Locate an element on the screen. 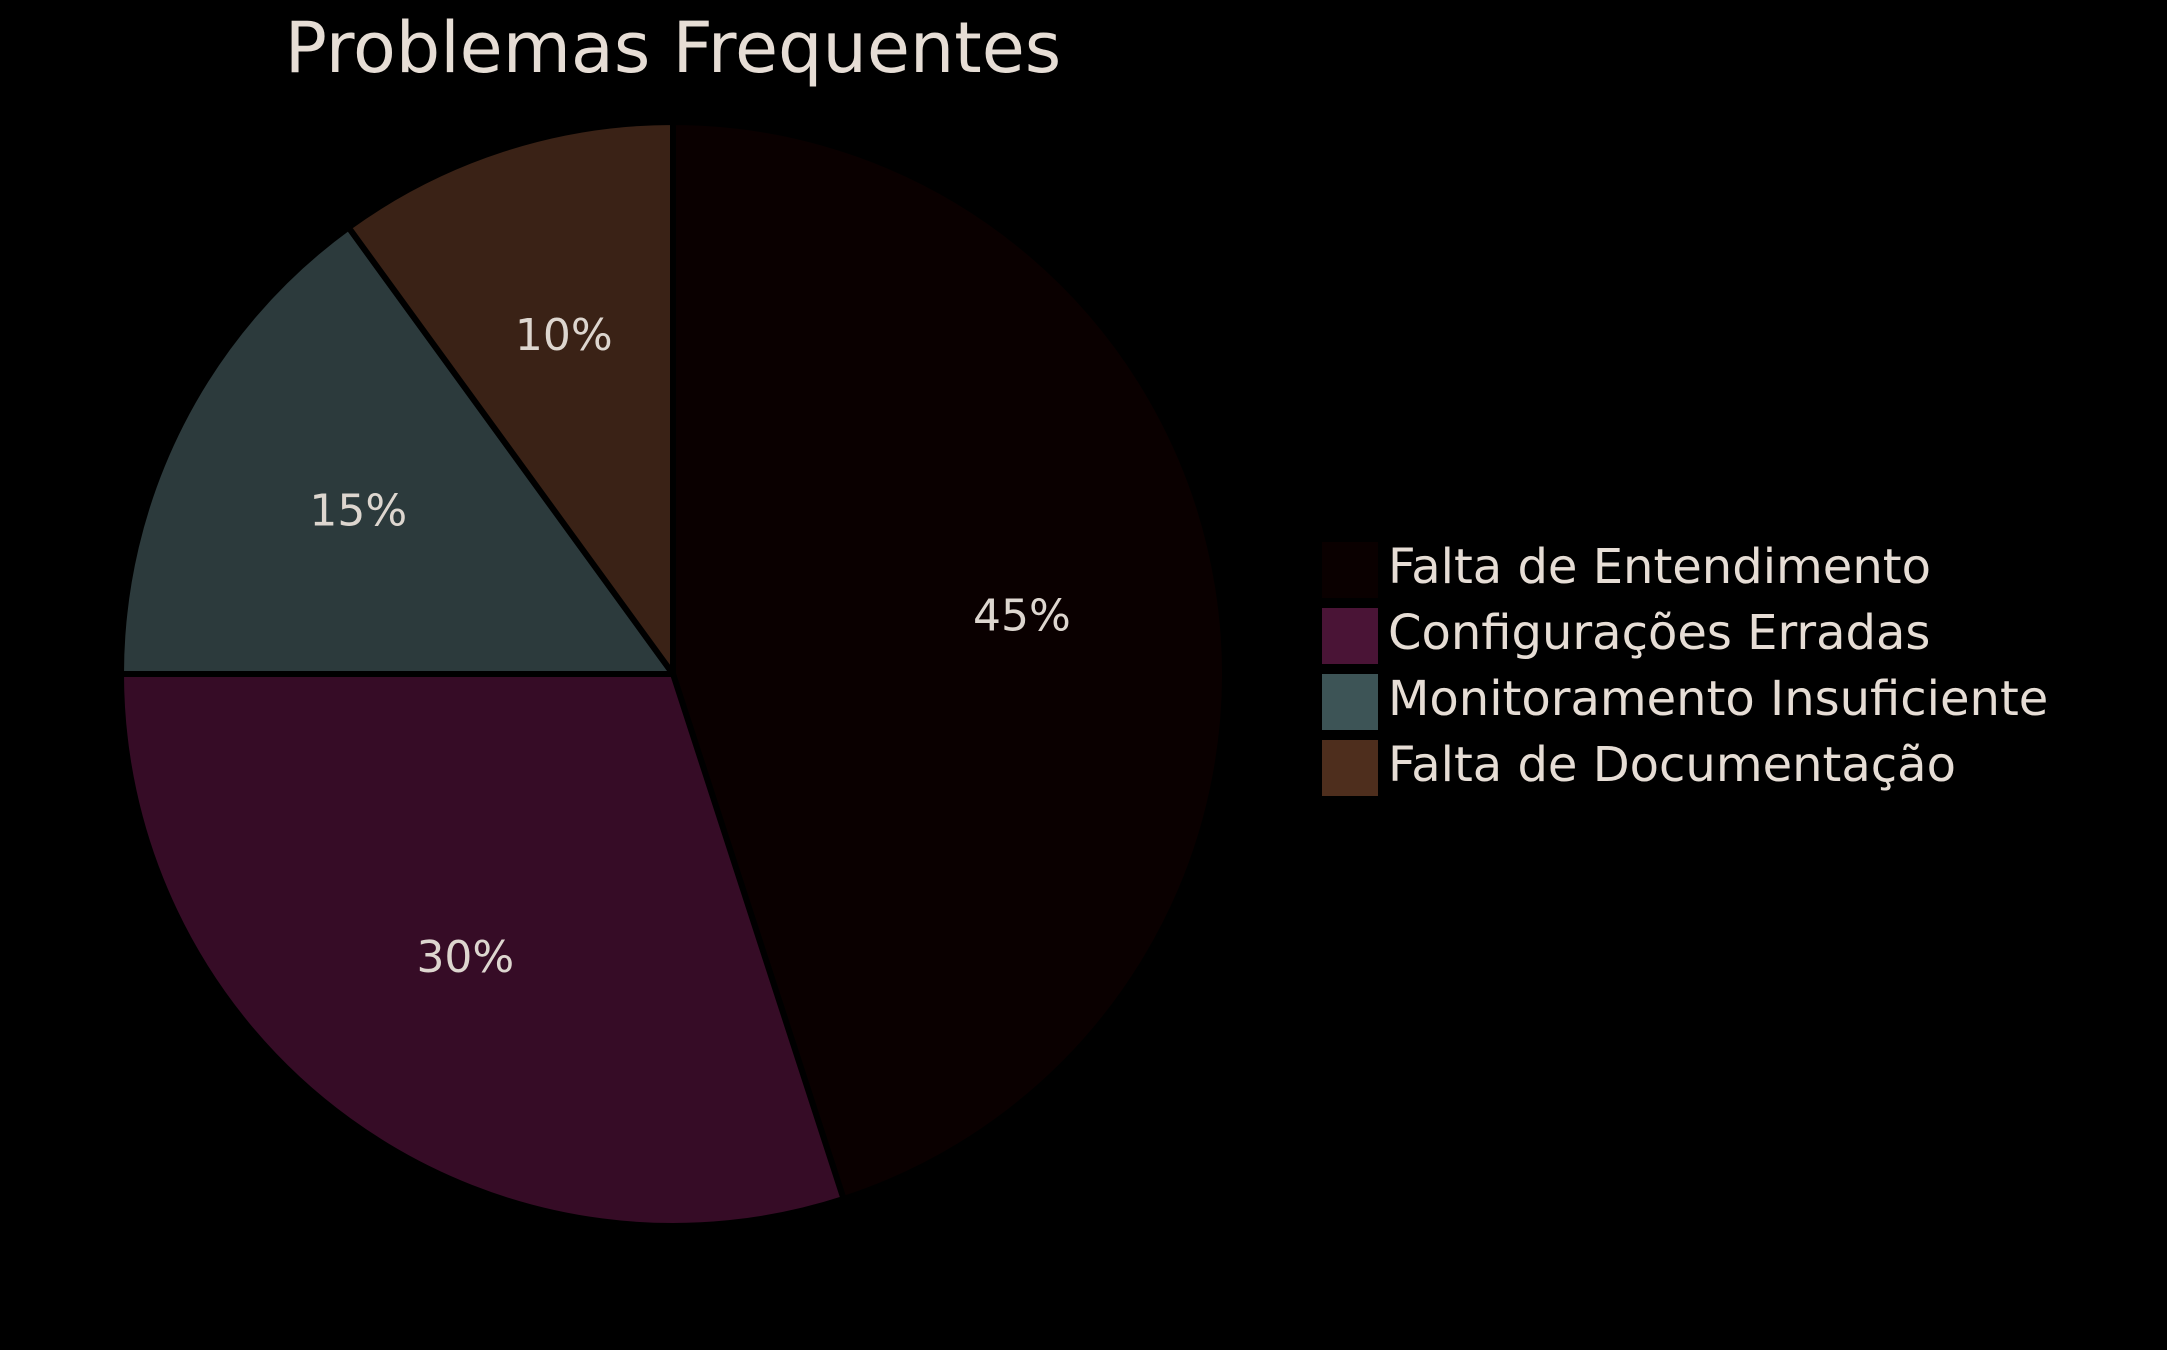 The width and height of the screenshot is (2167, 1350). pie-slice-label-falta-de-documentacao: 10% is located at coordinates (564, 335).